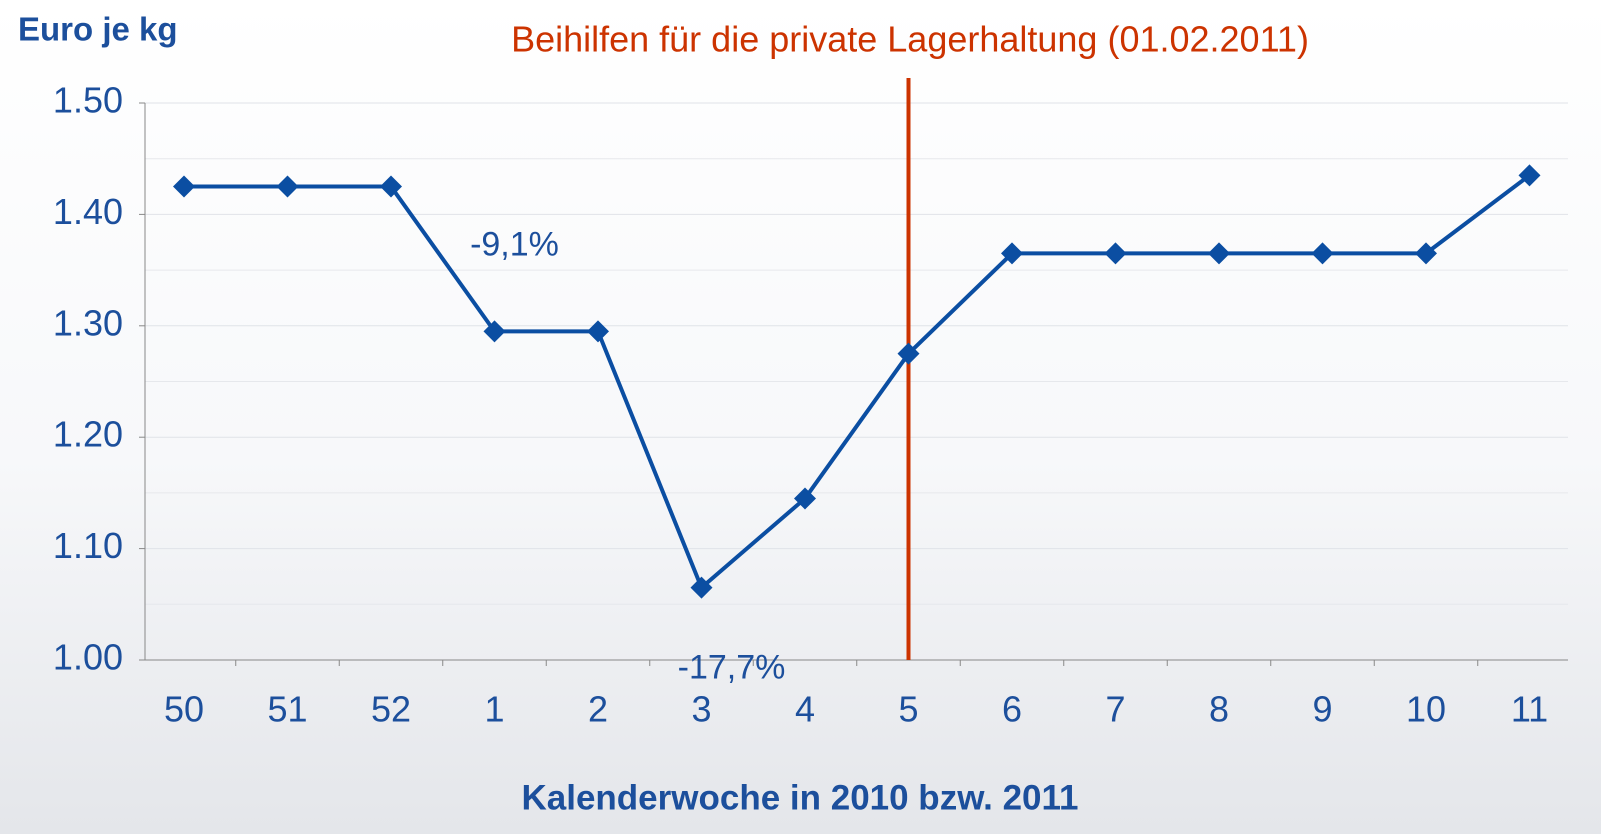 The width and height of the screenshot is (1601, 834). Describe the element at coordinates (732, 668) in the screenshot. I see `annotation: -17,7%` at that location.